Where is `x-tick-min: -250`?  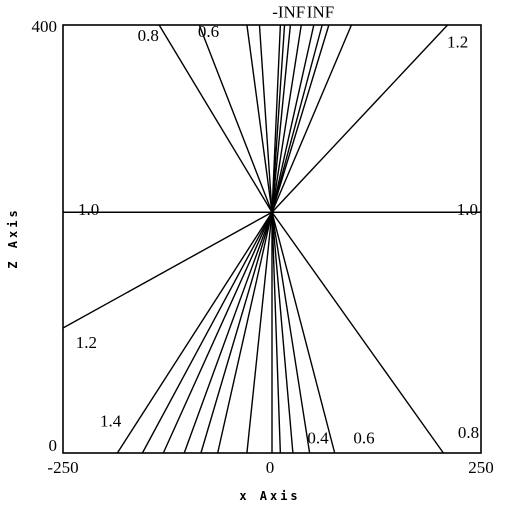
x-tick-min: -250 is located at coordinates (62, 467).